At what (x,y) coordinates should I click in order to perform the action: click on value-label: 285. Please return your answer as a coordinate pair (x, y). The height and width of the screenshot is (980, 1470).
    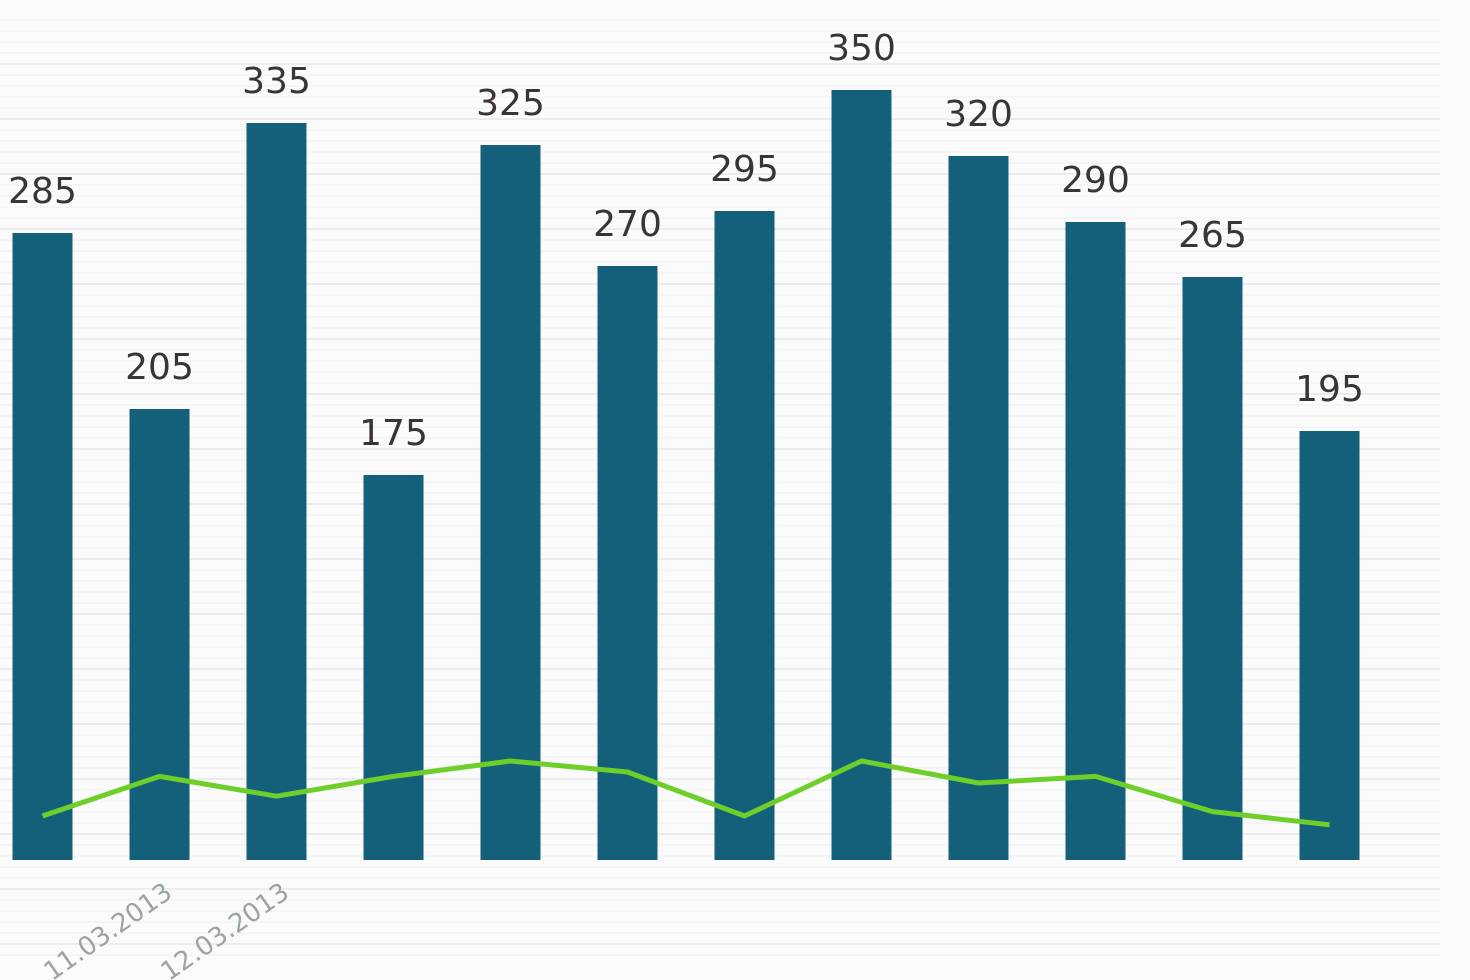
    Looking at the image, I should click on (42, 191).